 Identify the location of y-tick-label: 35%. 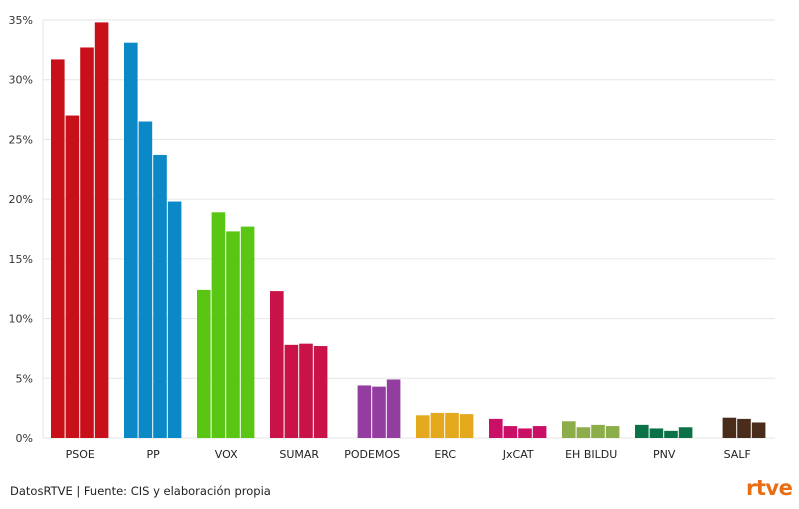
(21, 20).